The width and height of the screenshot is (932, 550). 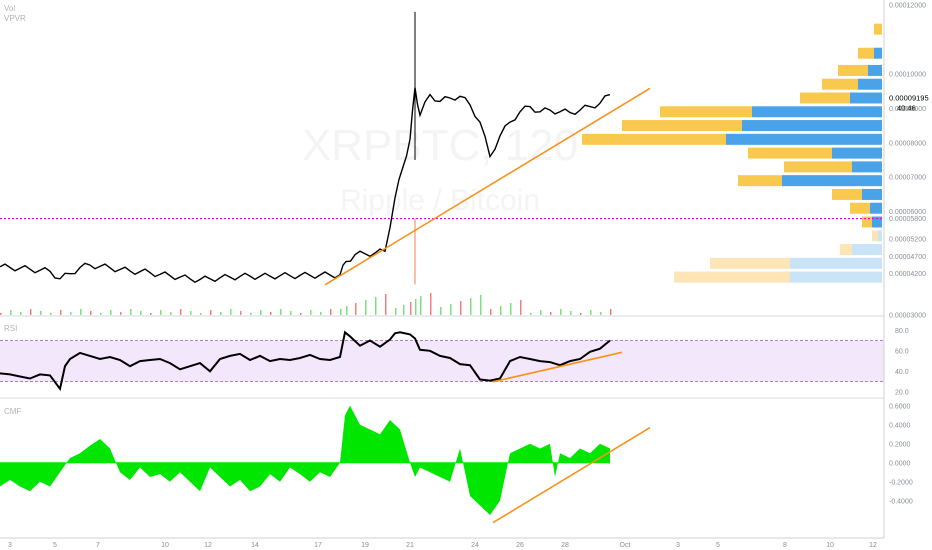 What do you see at coordinates (907, 219) in the screenshot?
I see `price-tick-label: 0.00005800` at bounding box center [907, 219].